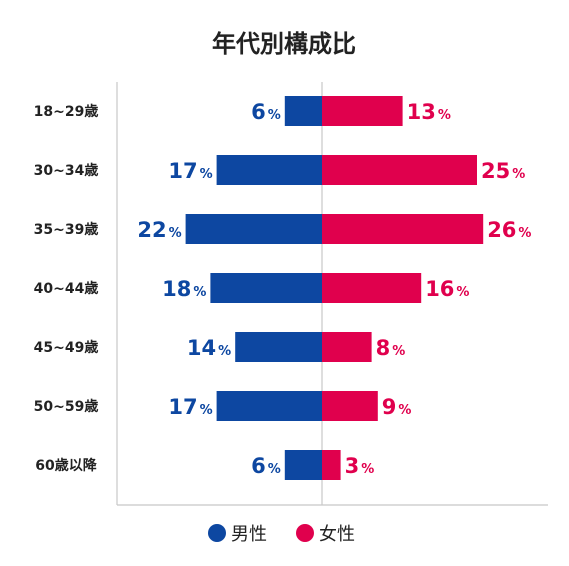  What do you see at coordinates (503, 171) in the screenshot?
I see `data-label-female: 25%` at bounding box center [503, 171].